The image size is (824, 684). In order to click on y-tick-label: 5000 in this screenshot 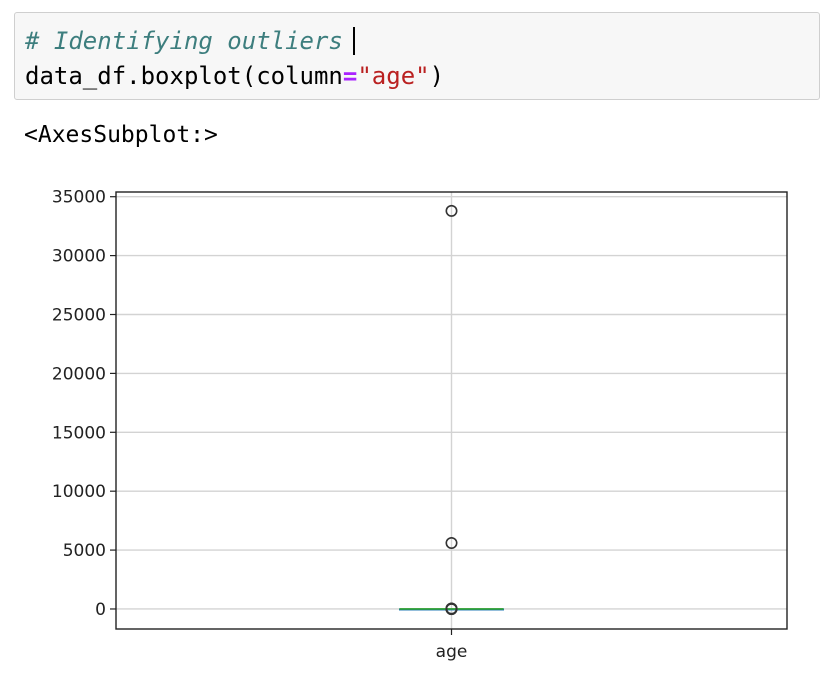, I will do `click(84, 551)`.